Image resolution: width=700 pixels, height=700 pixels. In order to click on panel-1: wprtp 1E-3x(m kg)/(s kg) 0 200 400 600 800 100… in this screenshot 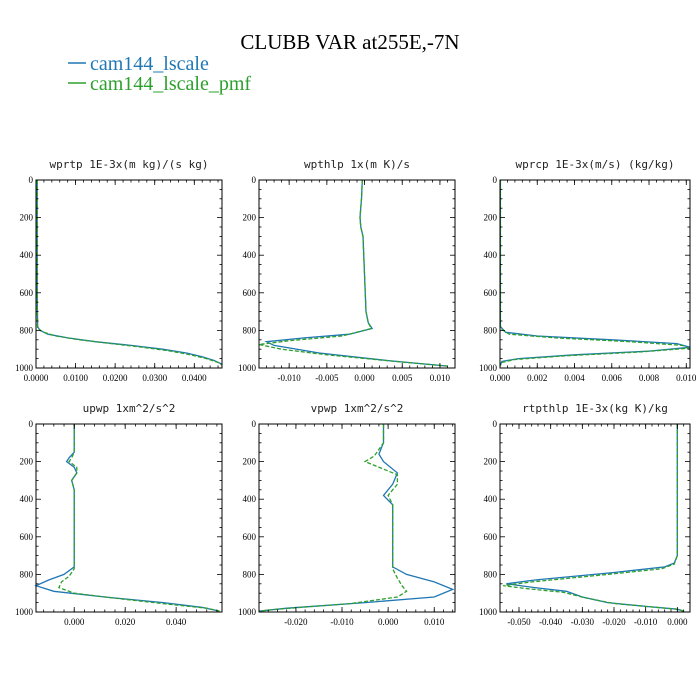, I will do `click(119, 270)`.